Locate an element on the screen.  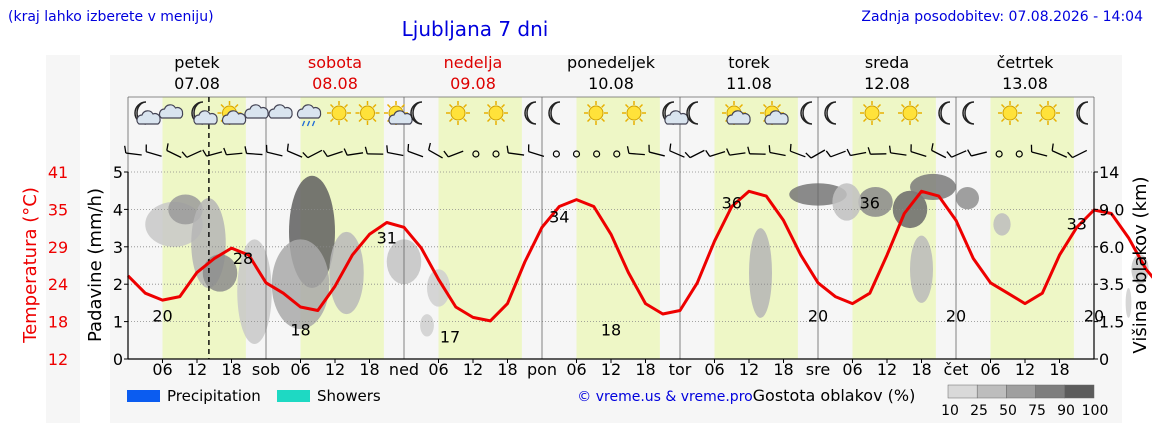
day-short-label: čet is located at coordinates (956, 369).